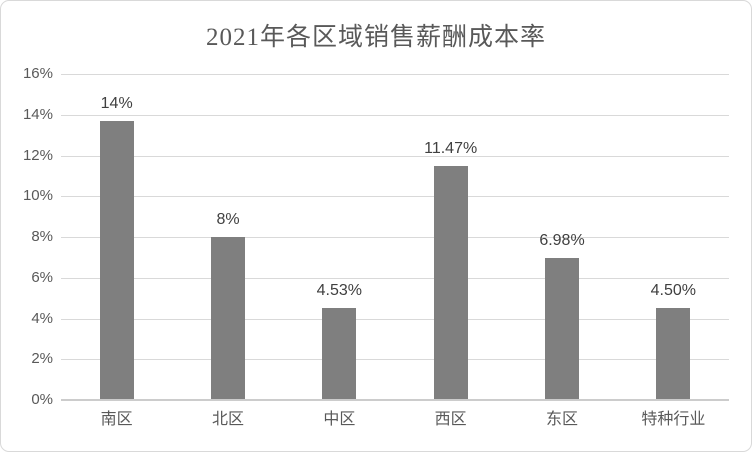 This screenshot has width=752, height=452. I want to click on bar-西区, so click(450, 282).